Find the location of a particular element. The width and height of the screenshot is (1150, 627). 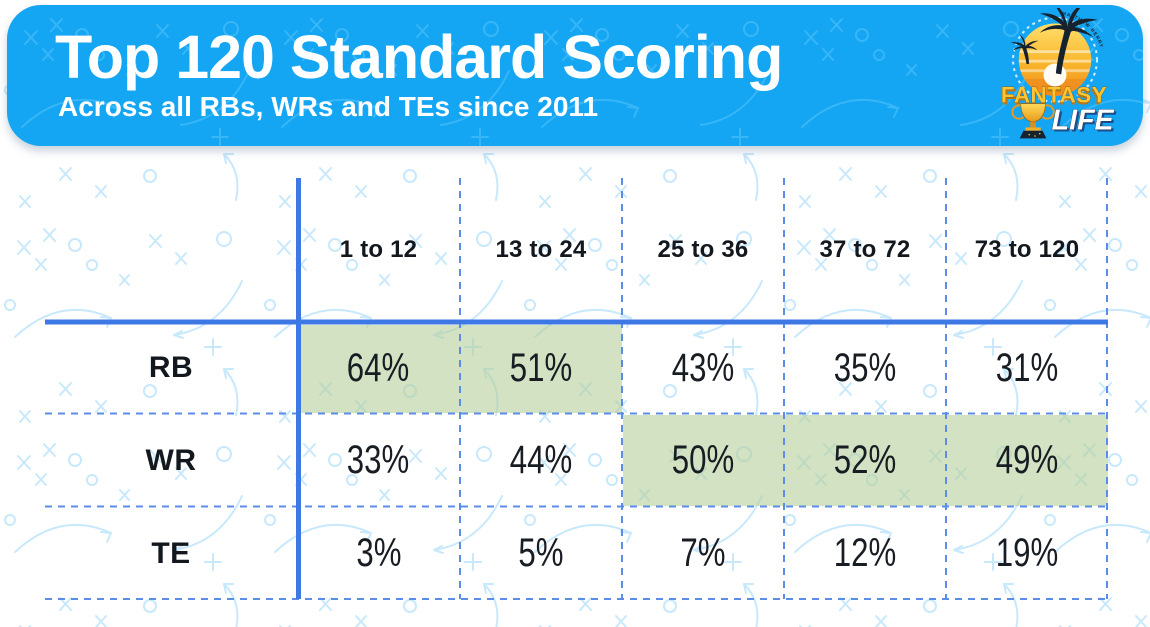

cell-wr-37to72: 52% is located at coordinates (865, 460).